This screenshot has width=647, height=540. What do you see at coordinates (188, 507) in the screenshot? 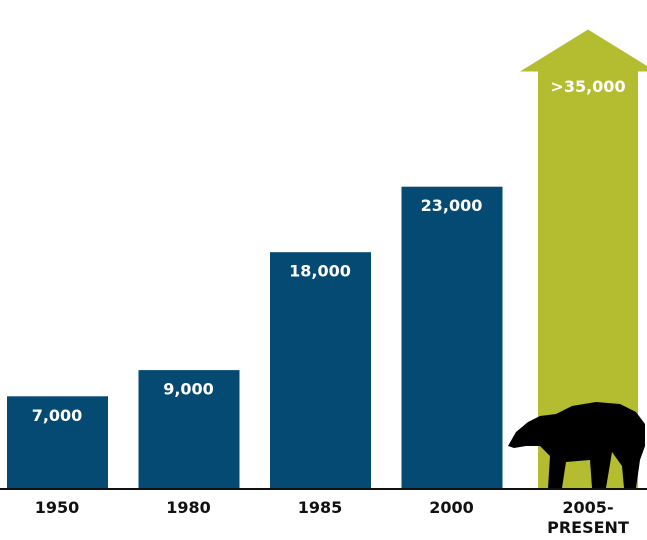
I see `x-tick-label: 1980` at bounding box center [188, 507].